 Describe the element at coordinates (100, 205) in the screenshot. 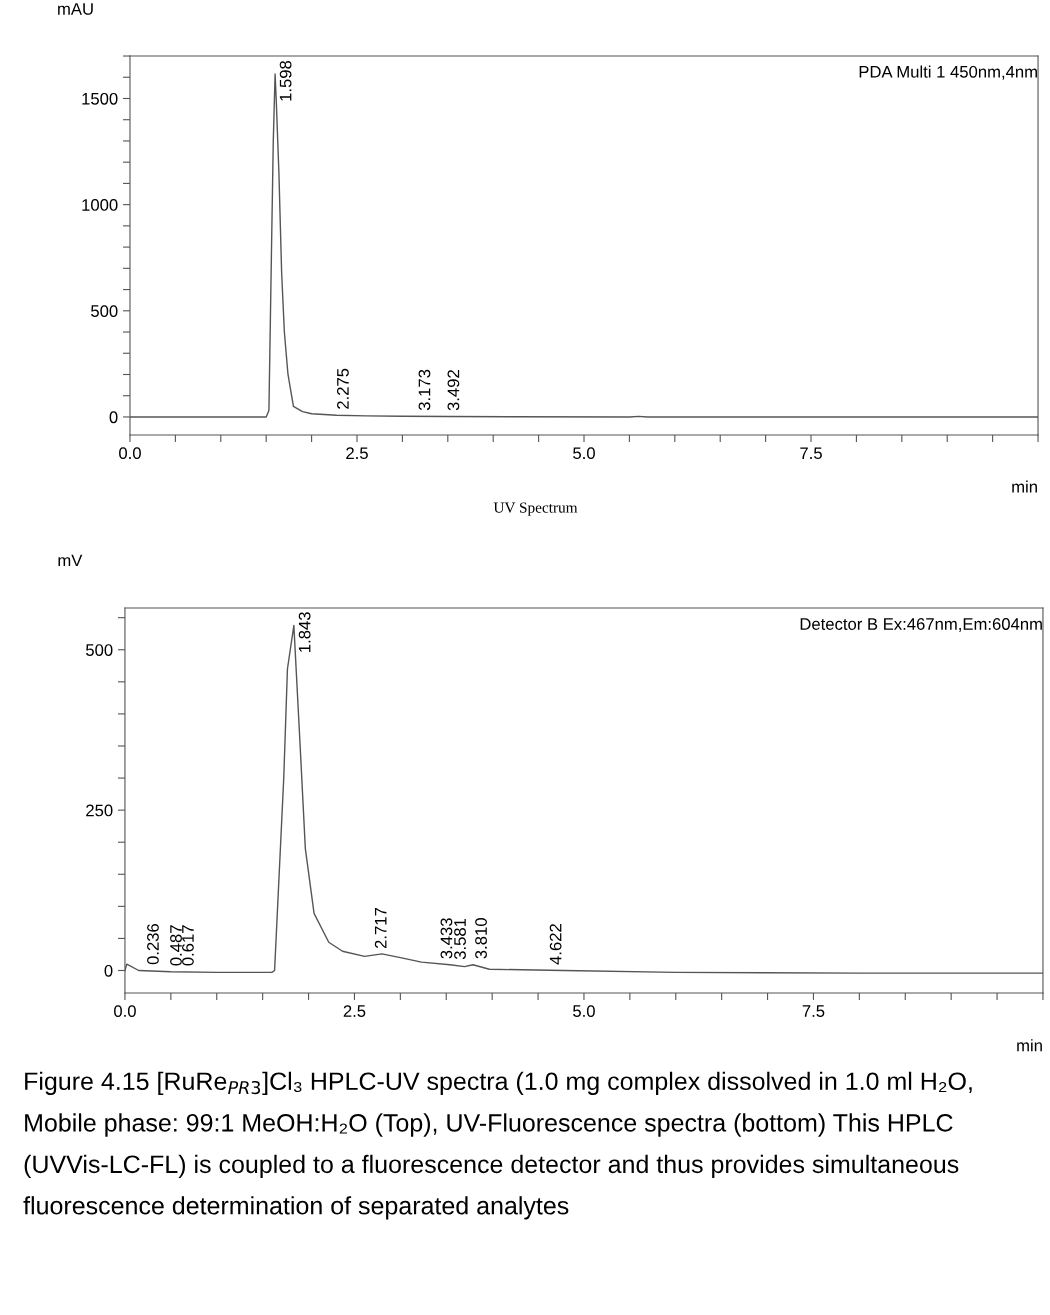

I see `y-tick-label: 1000` at that location.